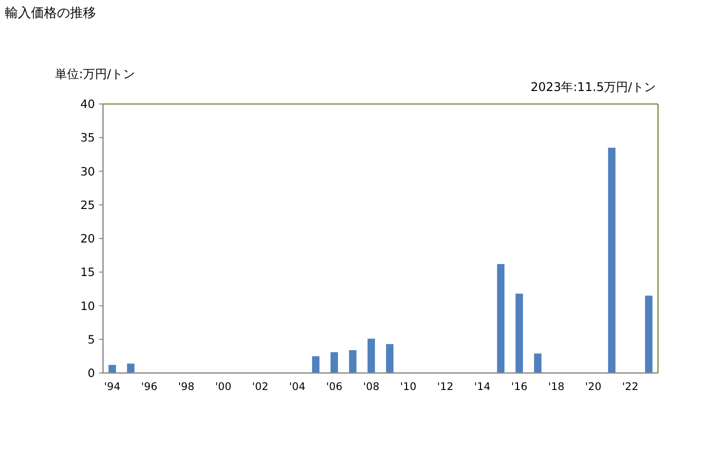 Image resolution: width=728 pixels, height=450 pixels. What do you see at coordinates (112, 387) in the screenshot?
I see `x-tick-label: '94` at bounding box center [112, 387].